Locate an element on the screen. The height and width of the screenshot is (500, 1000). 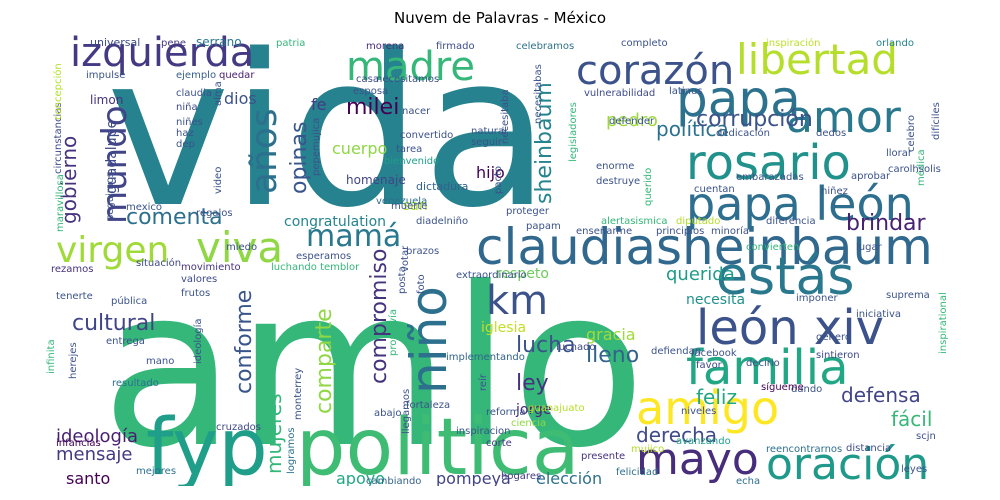
word-inspirational: inspirational is located at coordinates (943, 323).